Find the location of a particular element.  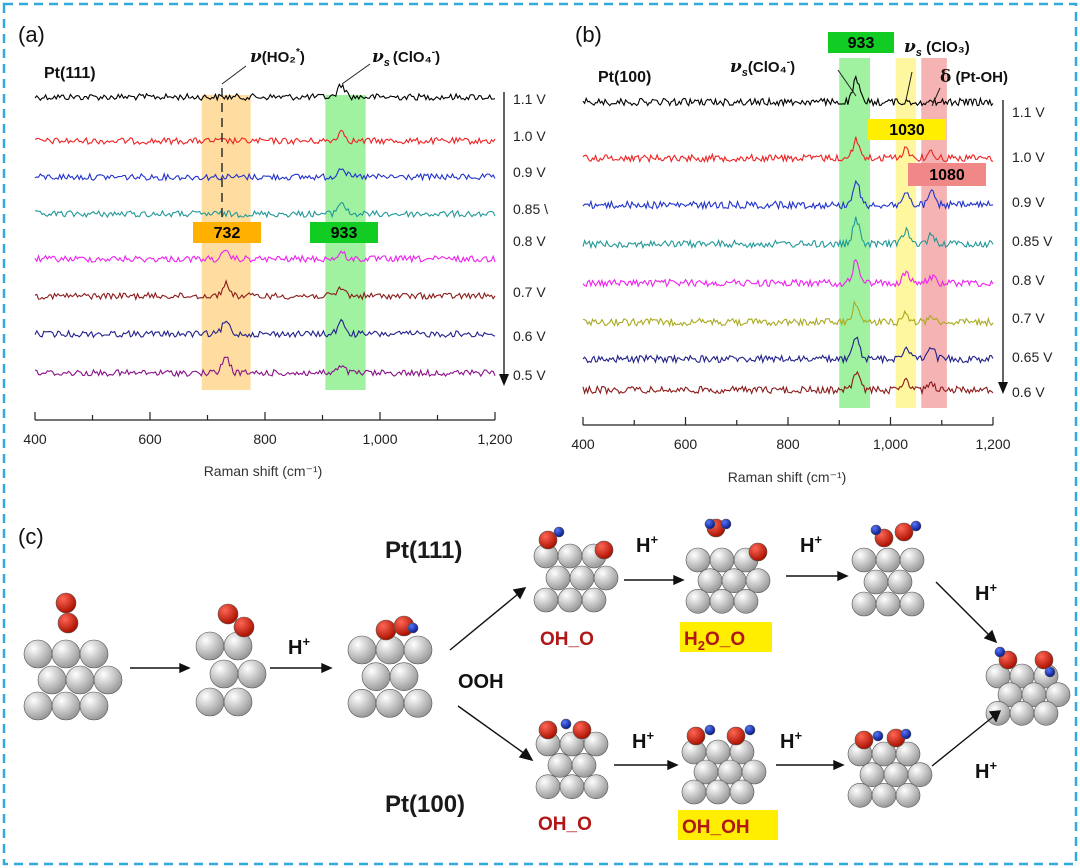

panel-a-voltage-label: 0.85 \ is located at coordinates (530, 209).